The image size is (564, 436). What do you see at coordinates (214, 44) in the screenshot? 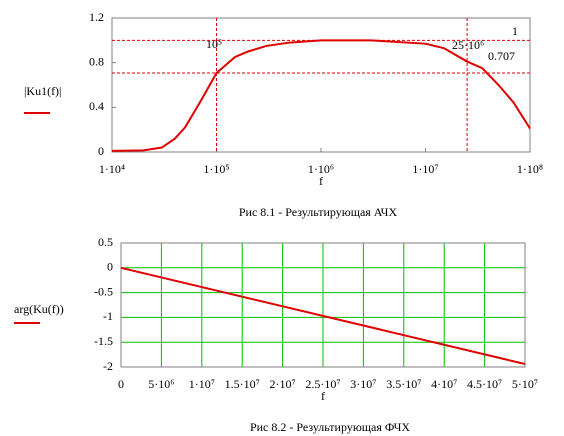
I see `marker-label: 10⁵` at bounding box center [214, 44].